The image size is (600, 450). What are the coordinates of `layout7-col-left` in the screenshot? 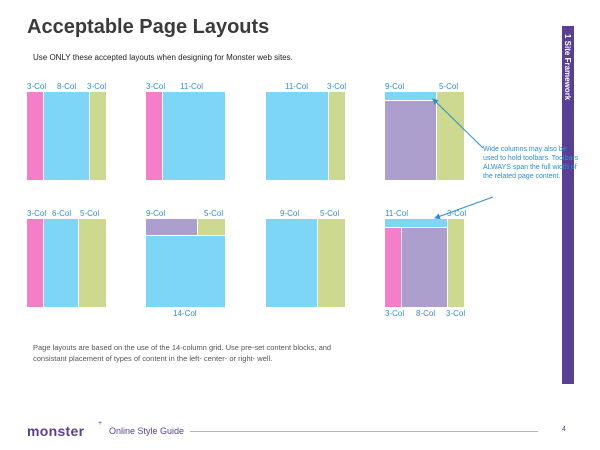 It's located at (291, 263).